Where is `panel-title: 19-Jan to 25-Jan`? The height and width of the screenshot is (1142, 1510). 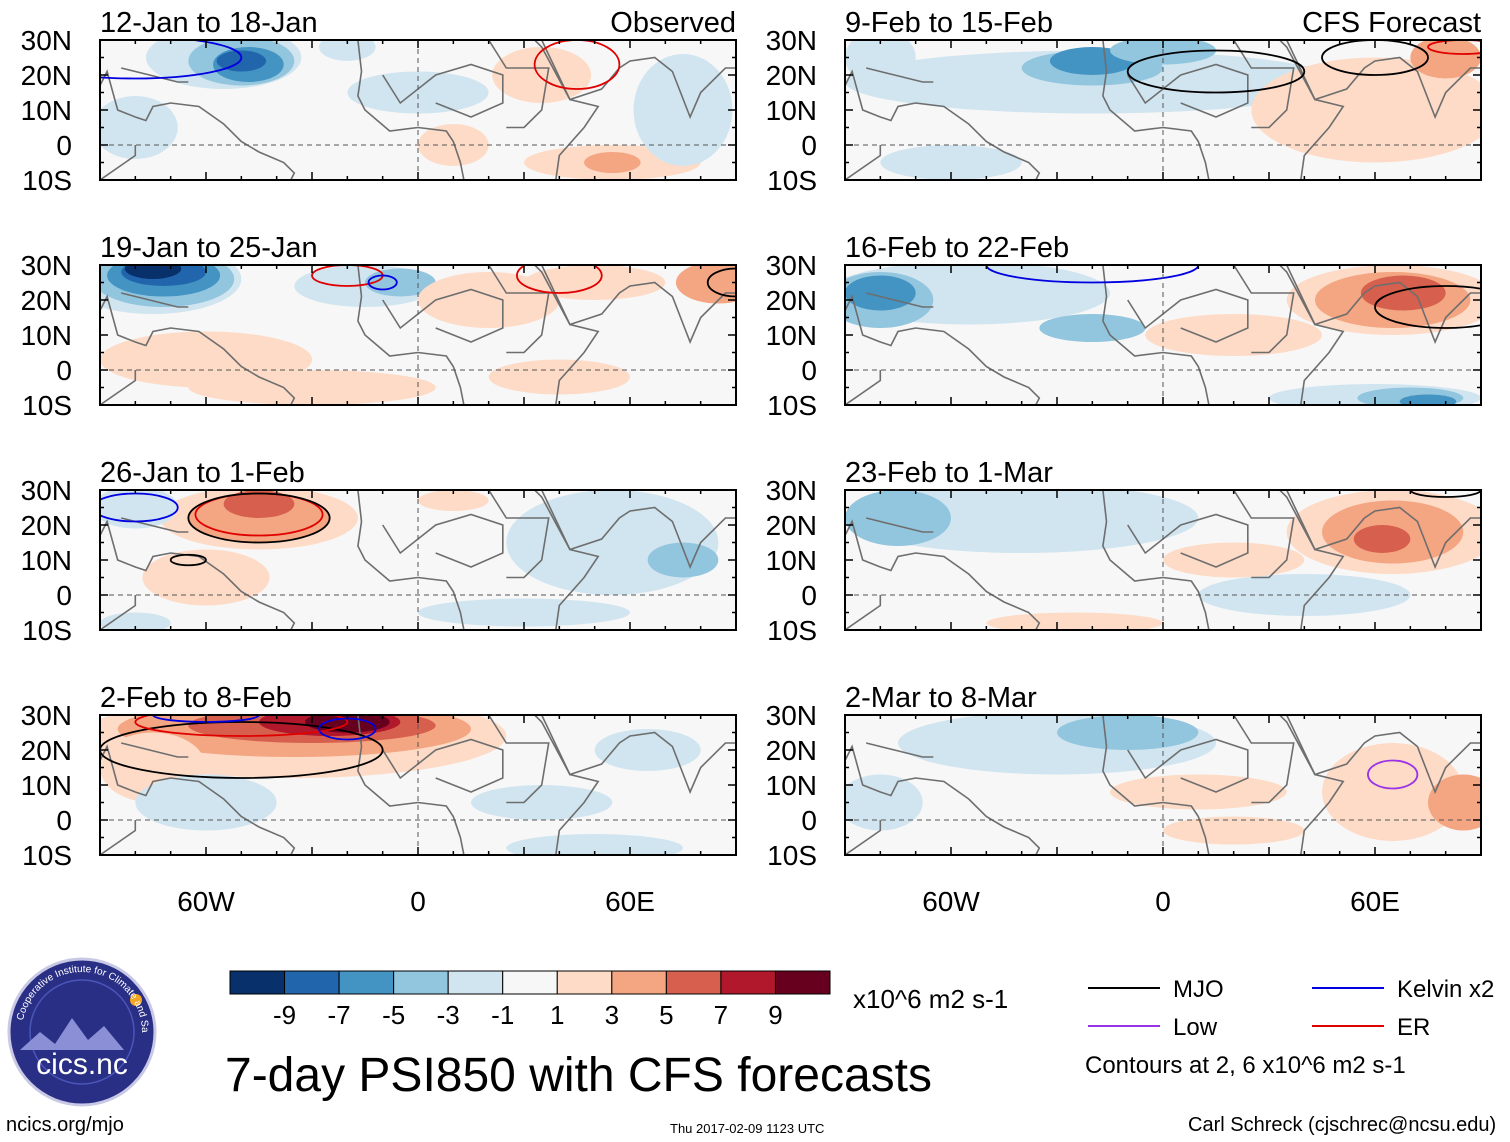 panel-title: 19-Jan to 25-Jan is located at coordinates (209, 248).